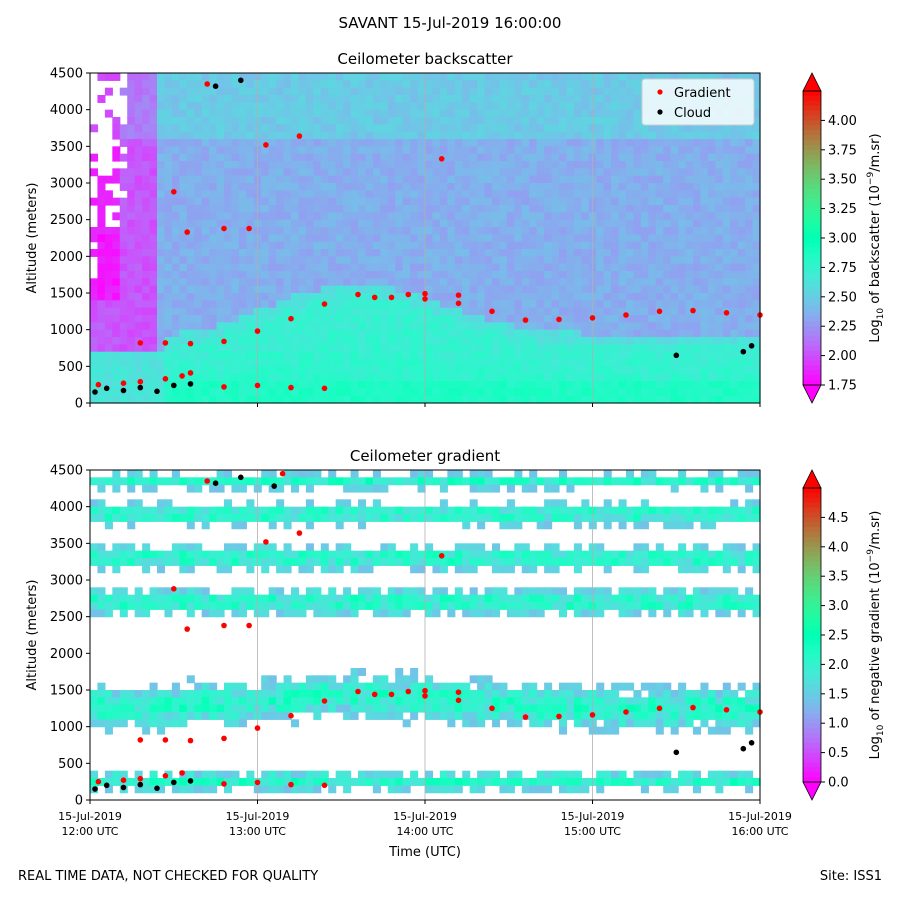 The width and height of the screenshot is (900, 900). Describe the element at coordinates (660, 92) in the screenshot. I see `legend-marker` at that location.